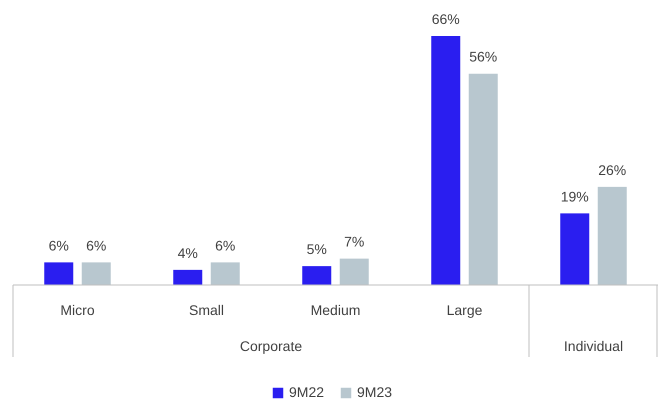  Describe the element at coordinates (306, 392) in the screenshot. I see `legend-label: 9M22` at that location.